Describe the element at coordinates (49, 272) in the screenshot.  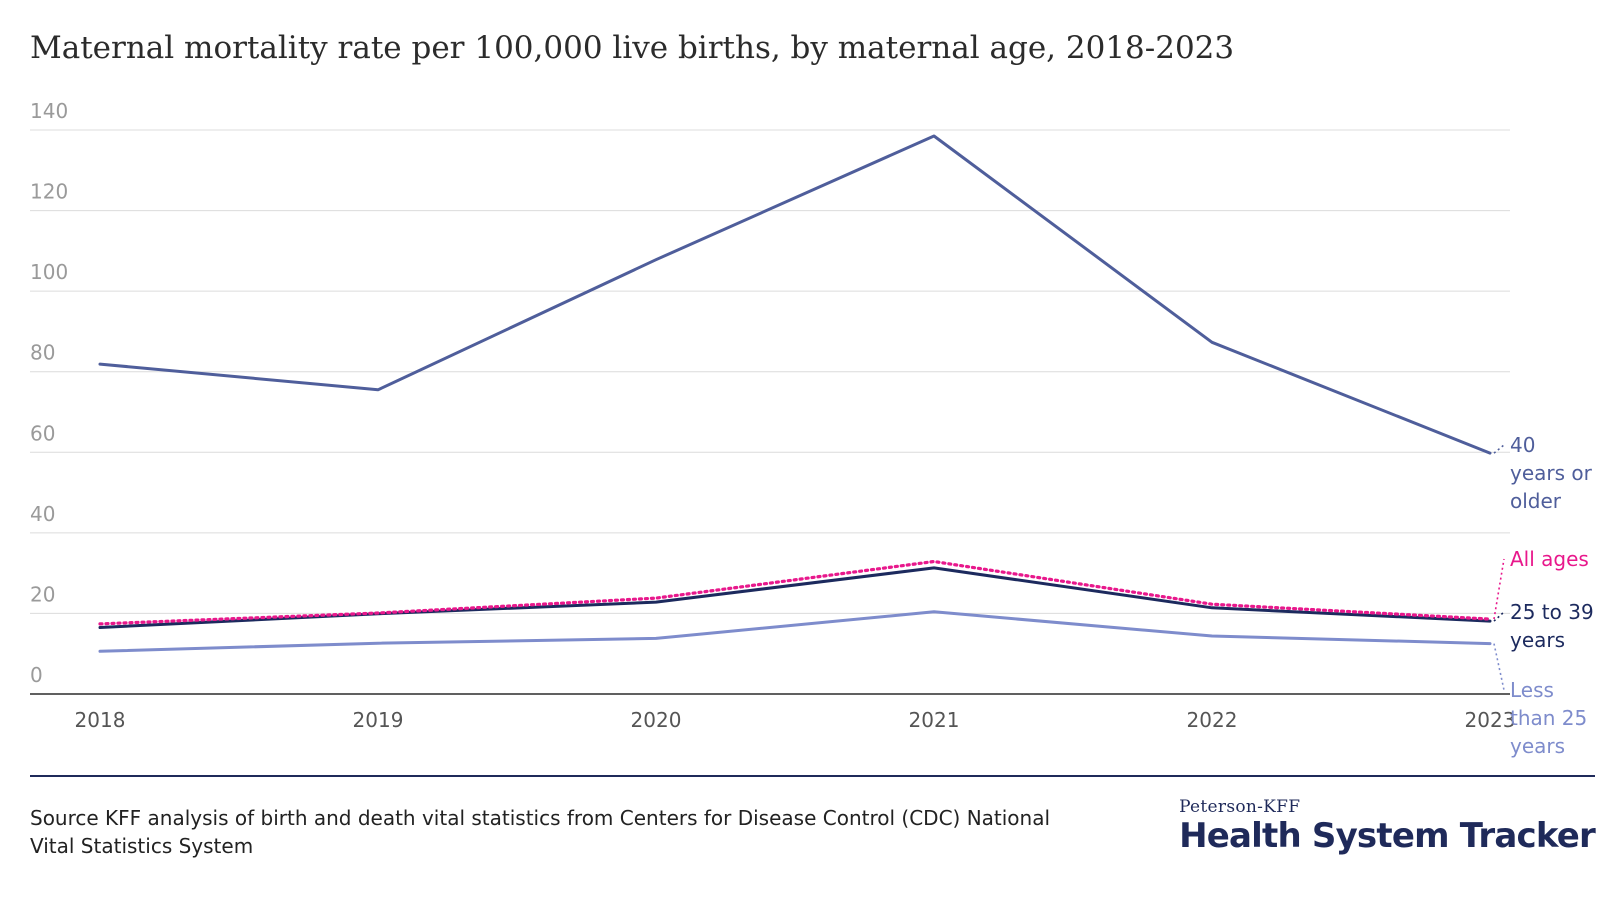
I see `y-tick-label: 100` at that location.